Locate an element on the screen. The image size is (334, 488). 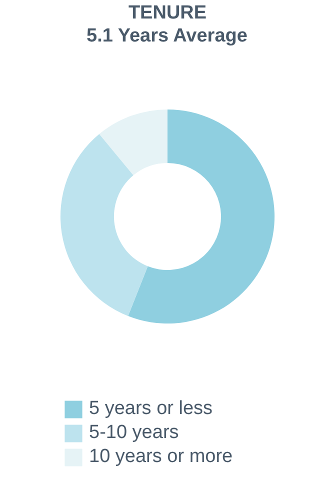
chart-subtitle: 5.1 Years Average is located at coordinates (167, 36).